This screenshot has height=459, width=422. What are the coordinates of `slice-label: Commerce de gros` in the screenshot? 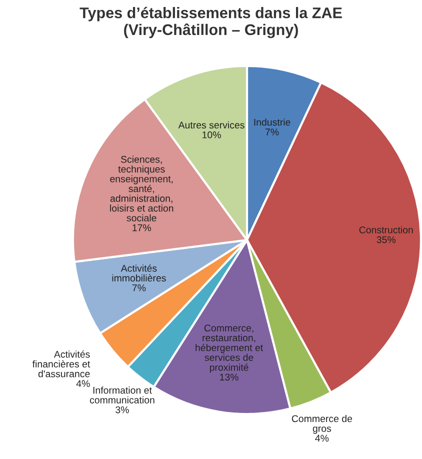 It's located at (322, 424).